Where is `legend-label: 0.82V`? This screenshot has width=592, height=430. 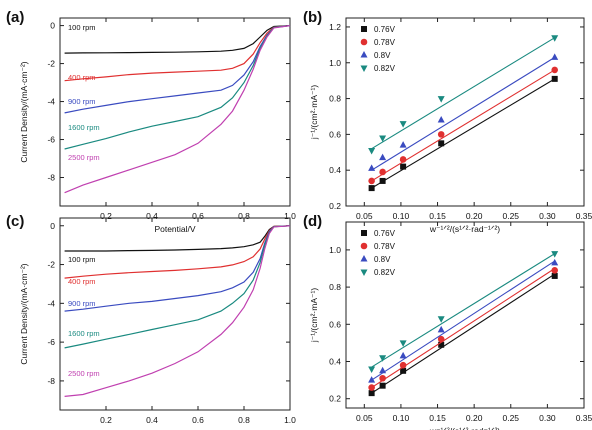 legend-label: 0.82V is located at coordinates (385, 272).